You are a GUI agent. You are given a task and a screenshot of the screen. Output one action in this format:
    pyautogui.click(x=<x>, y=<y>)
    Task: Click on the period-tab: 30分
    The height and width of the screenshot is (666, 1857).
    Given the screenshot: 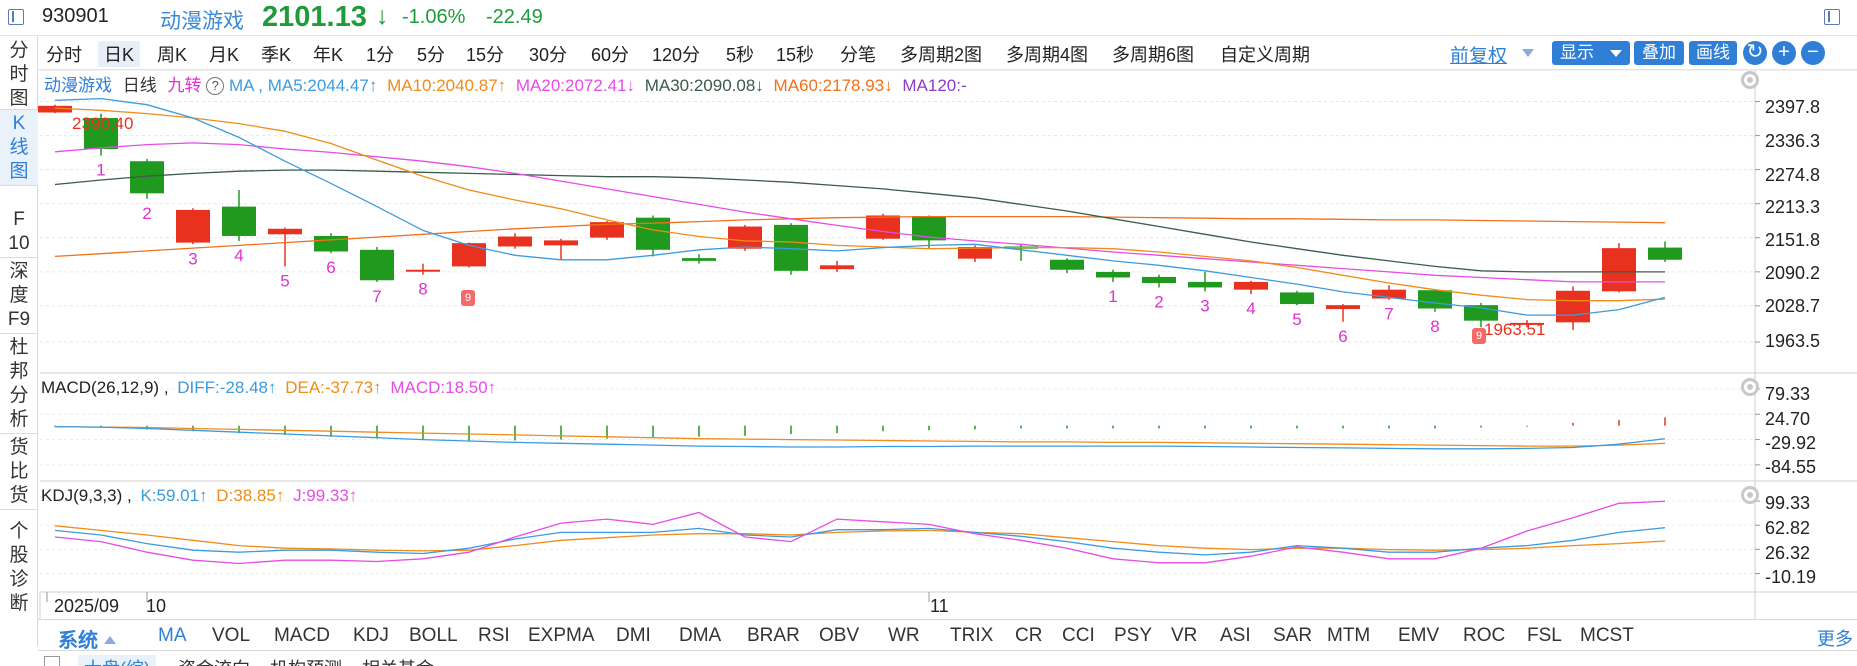 What is the action you would take?
    pyautogui.click(x=548, y=55)
    